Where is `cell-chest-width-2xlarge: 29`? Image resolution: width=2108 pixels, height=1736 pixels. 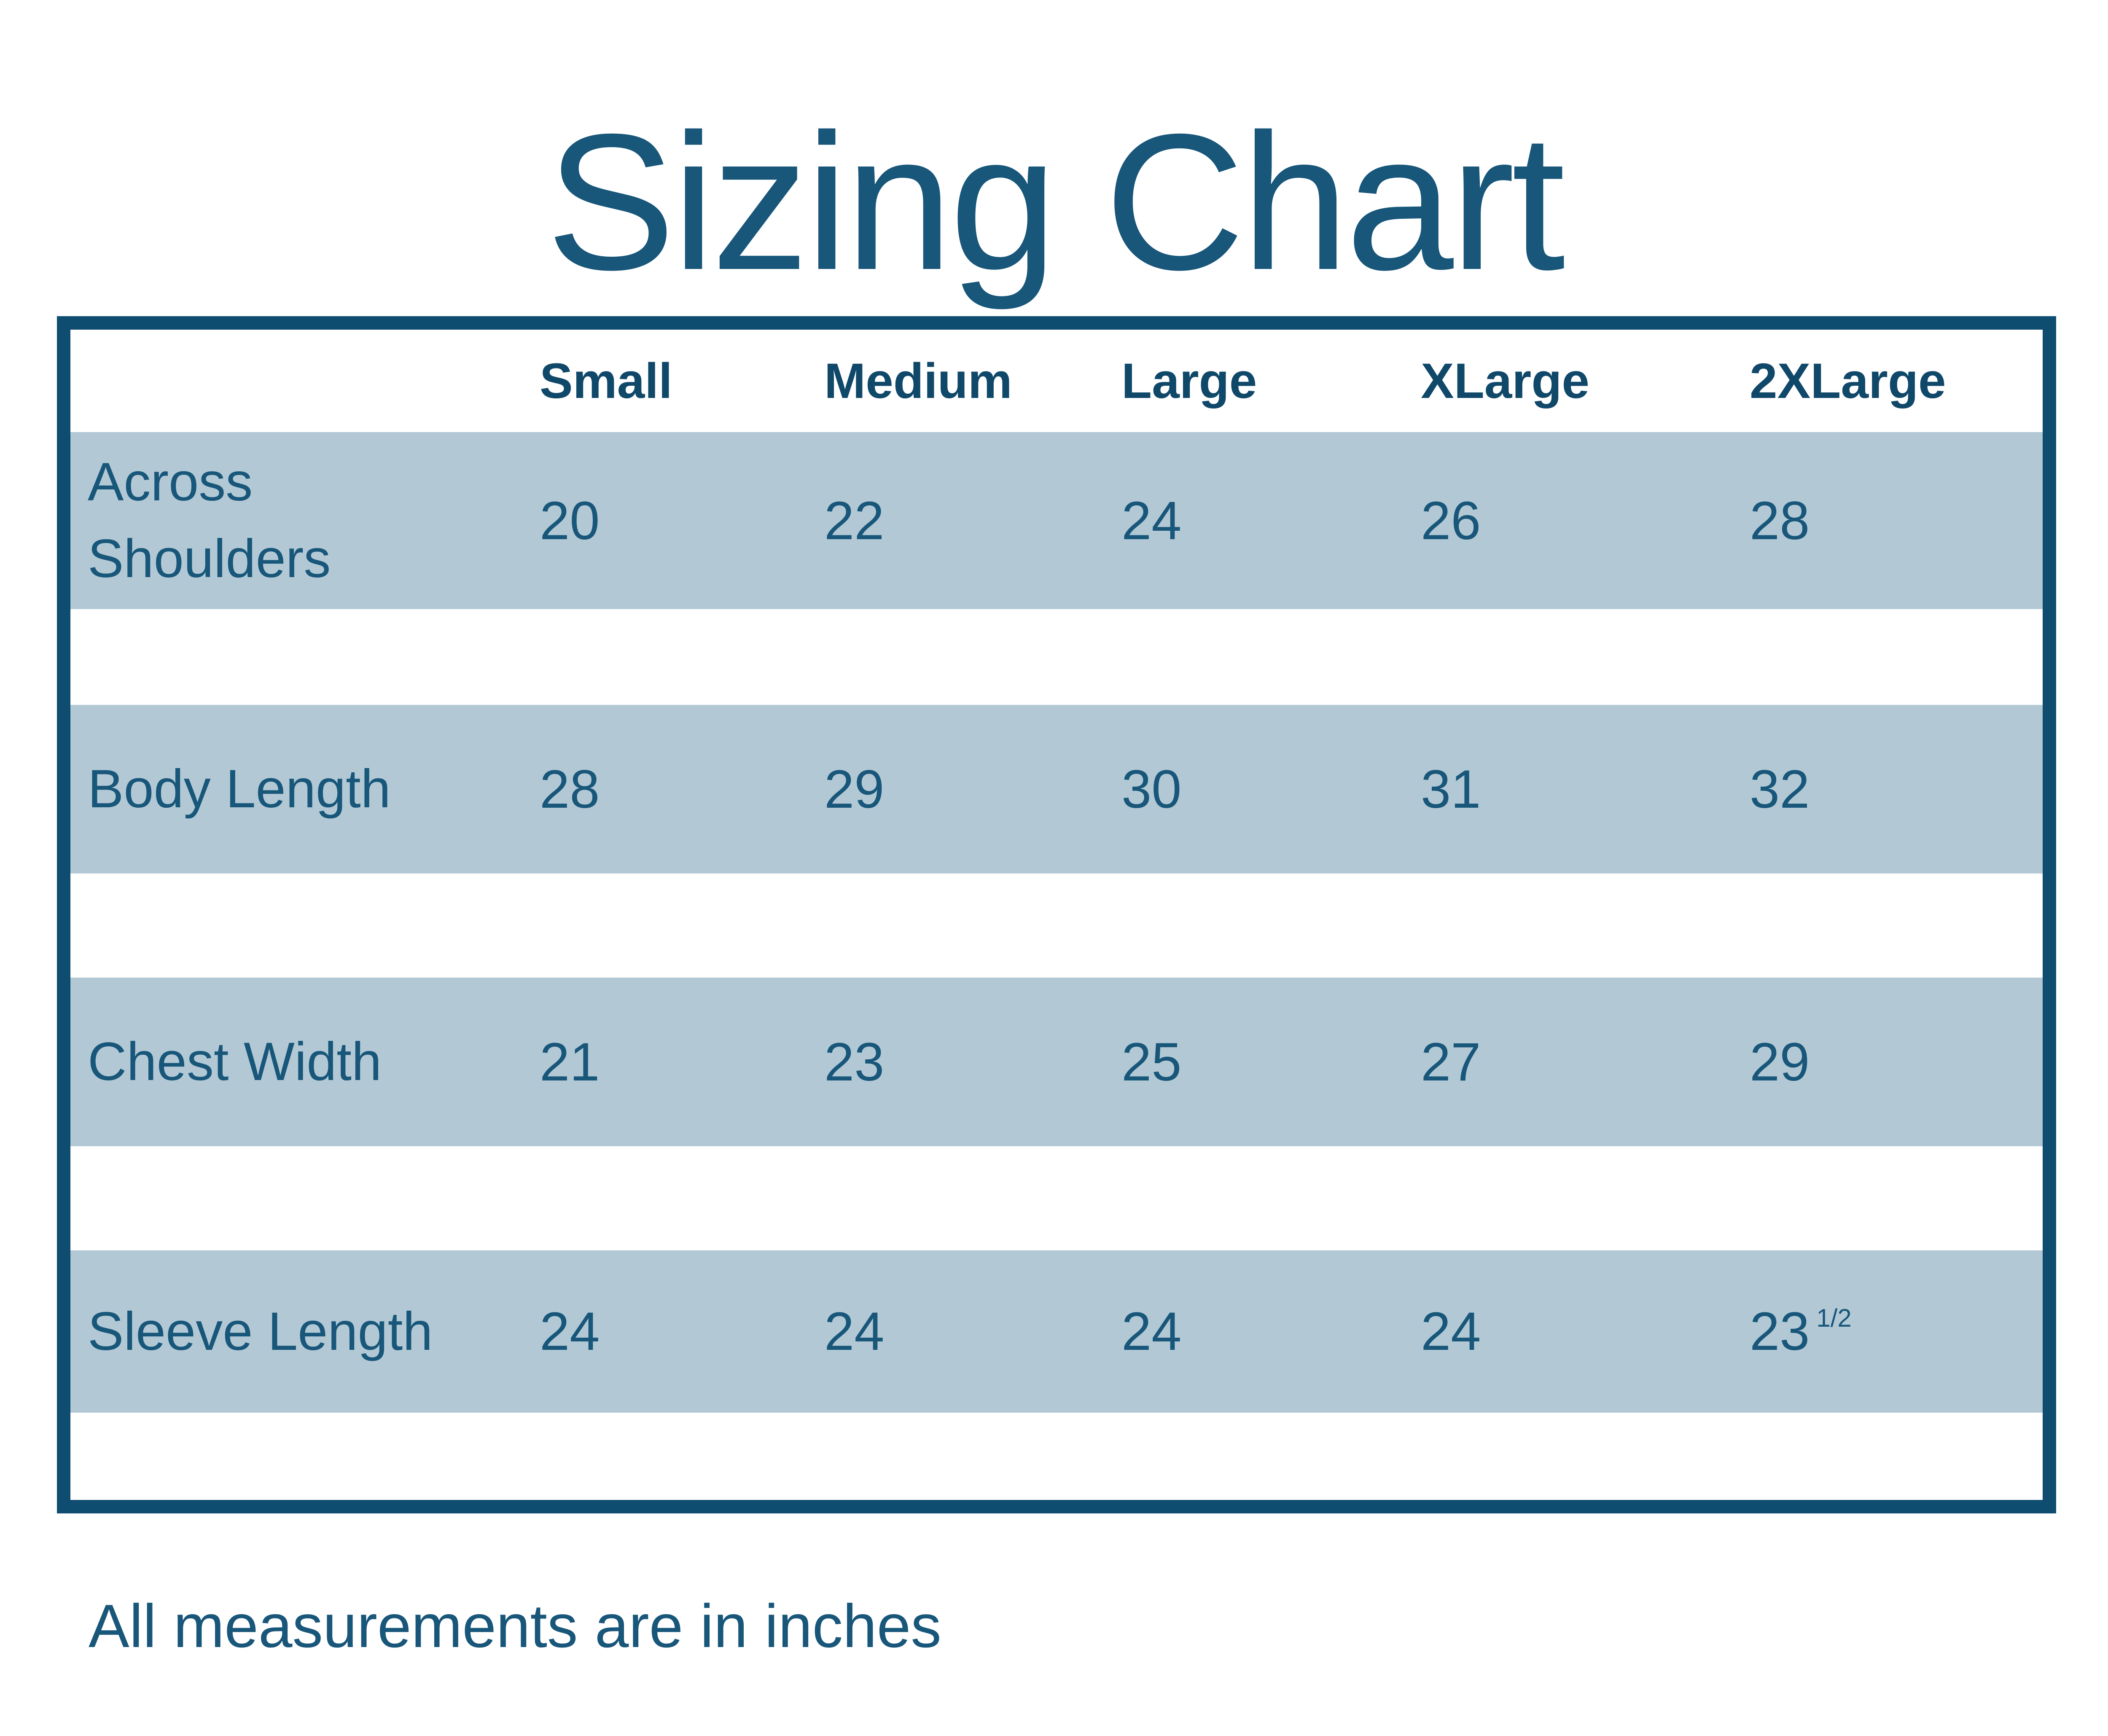 cell-chest-width-2xlarge: 29 is located at coordinates (1780, 1062).